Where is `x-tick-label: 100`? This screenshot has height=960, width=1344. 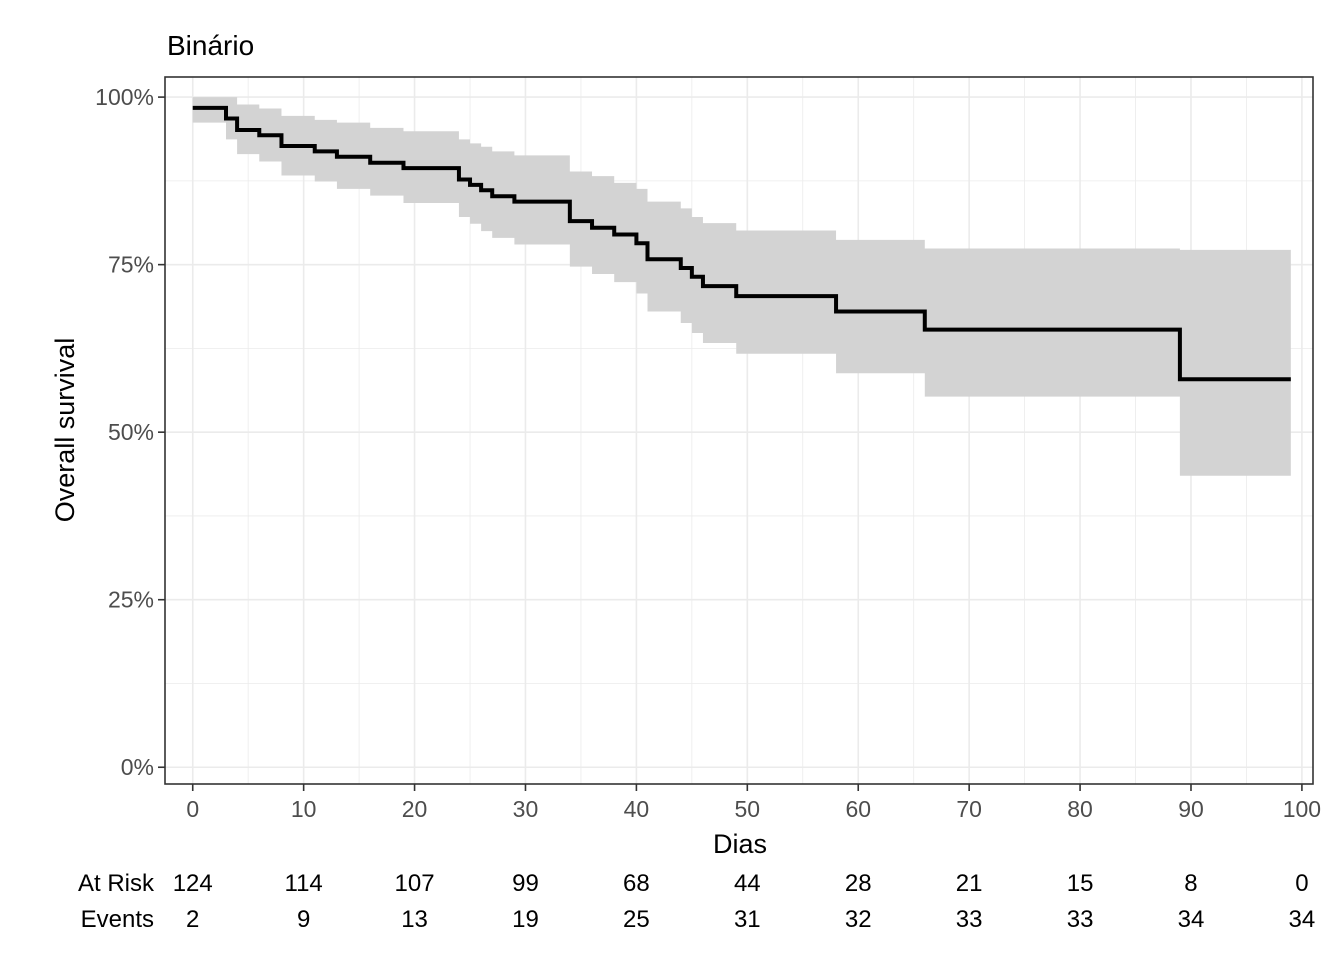
x-tick-label: 100 is located at coordinates (1302, 809).